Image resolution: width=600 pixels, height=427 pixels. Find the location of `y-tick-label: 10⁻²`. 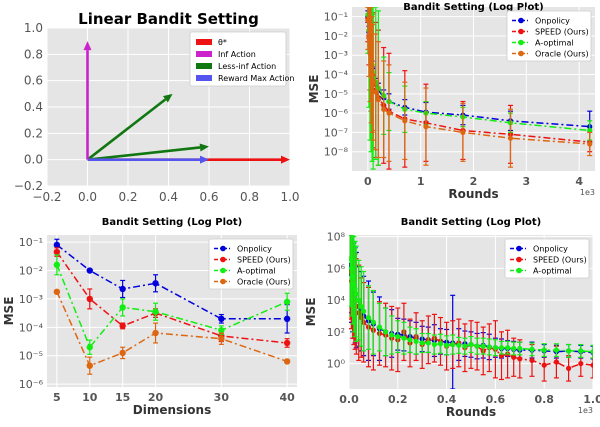

y-tick-label: 10⁻² is located at coordinates (336, 36).